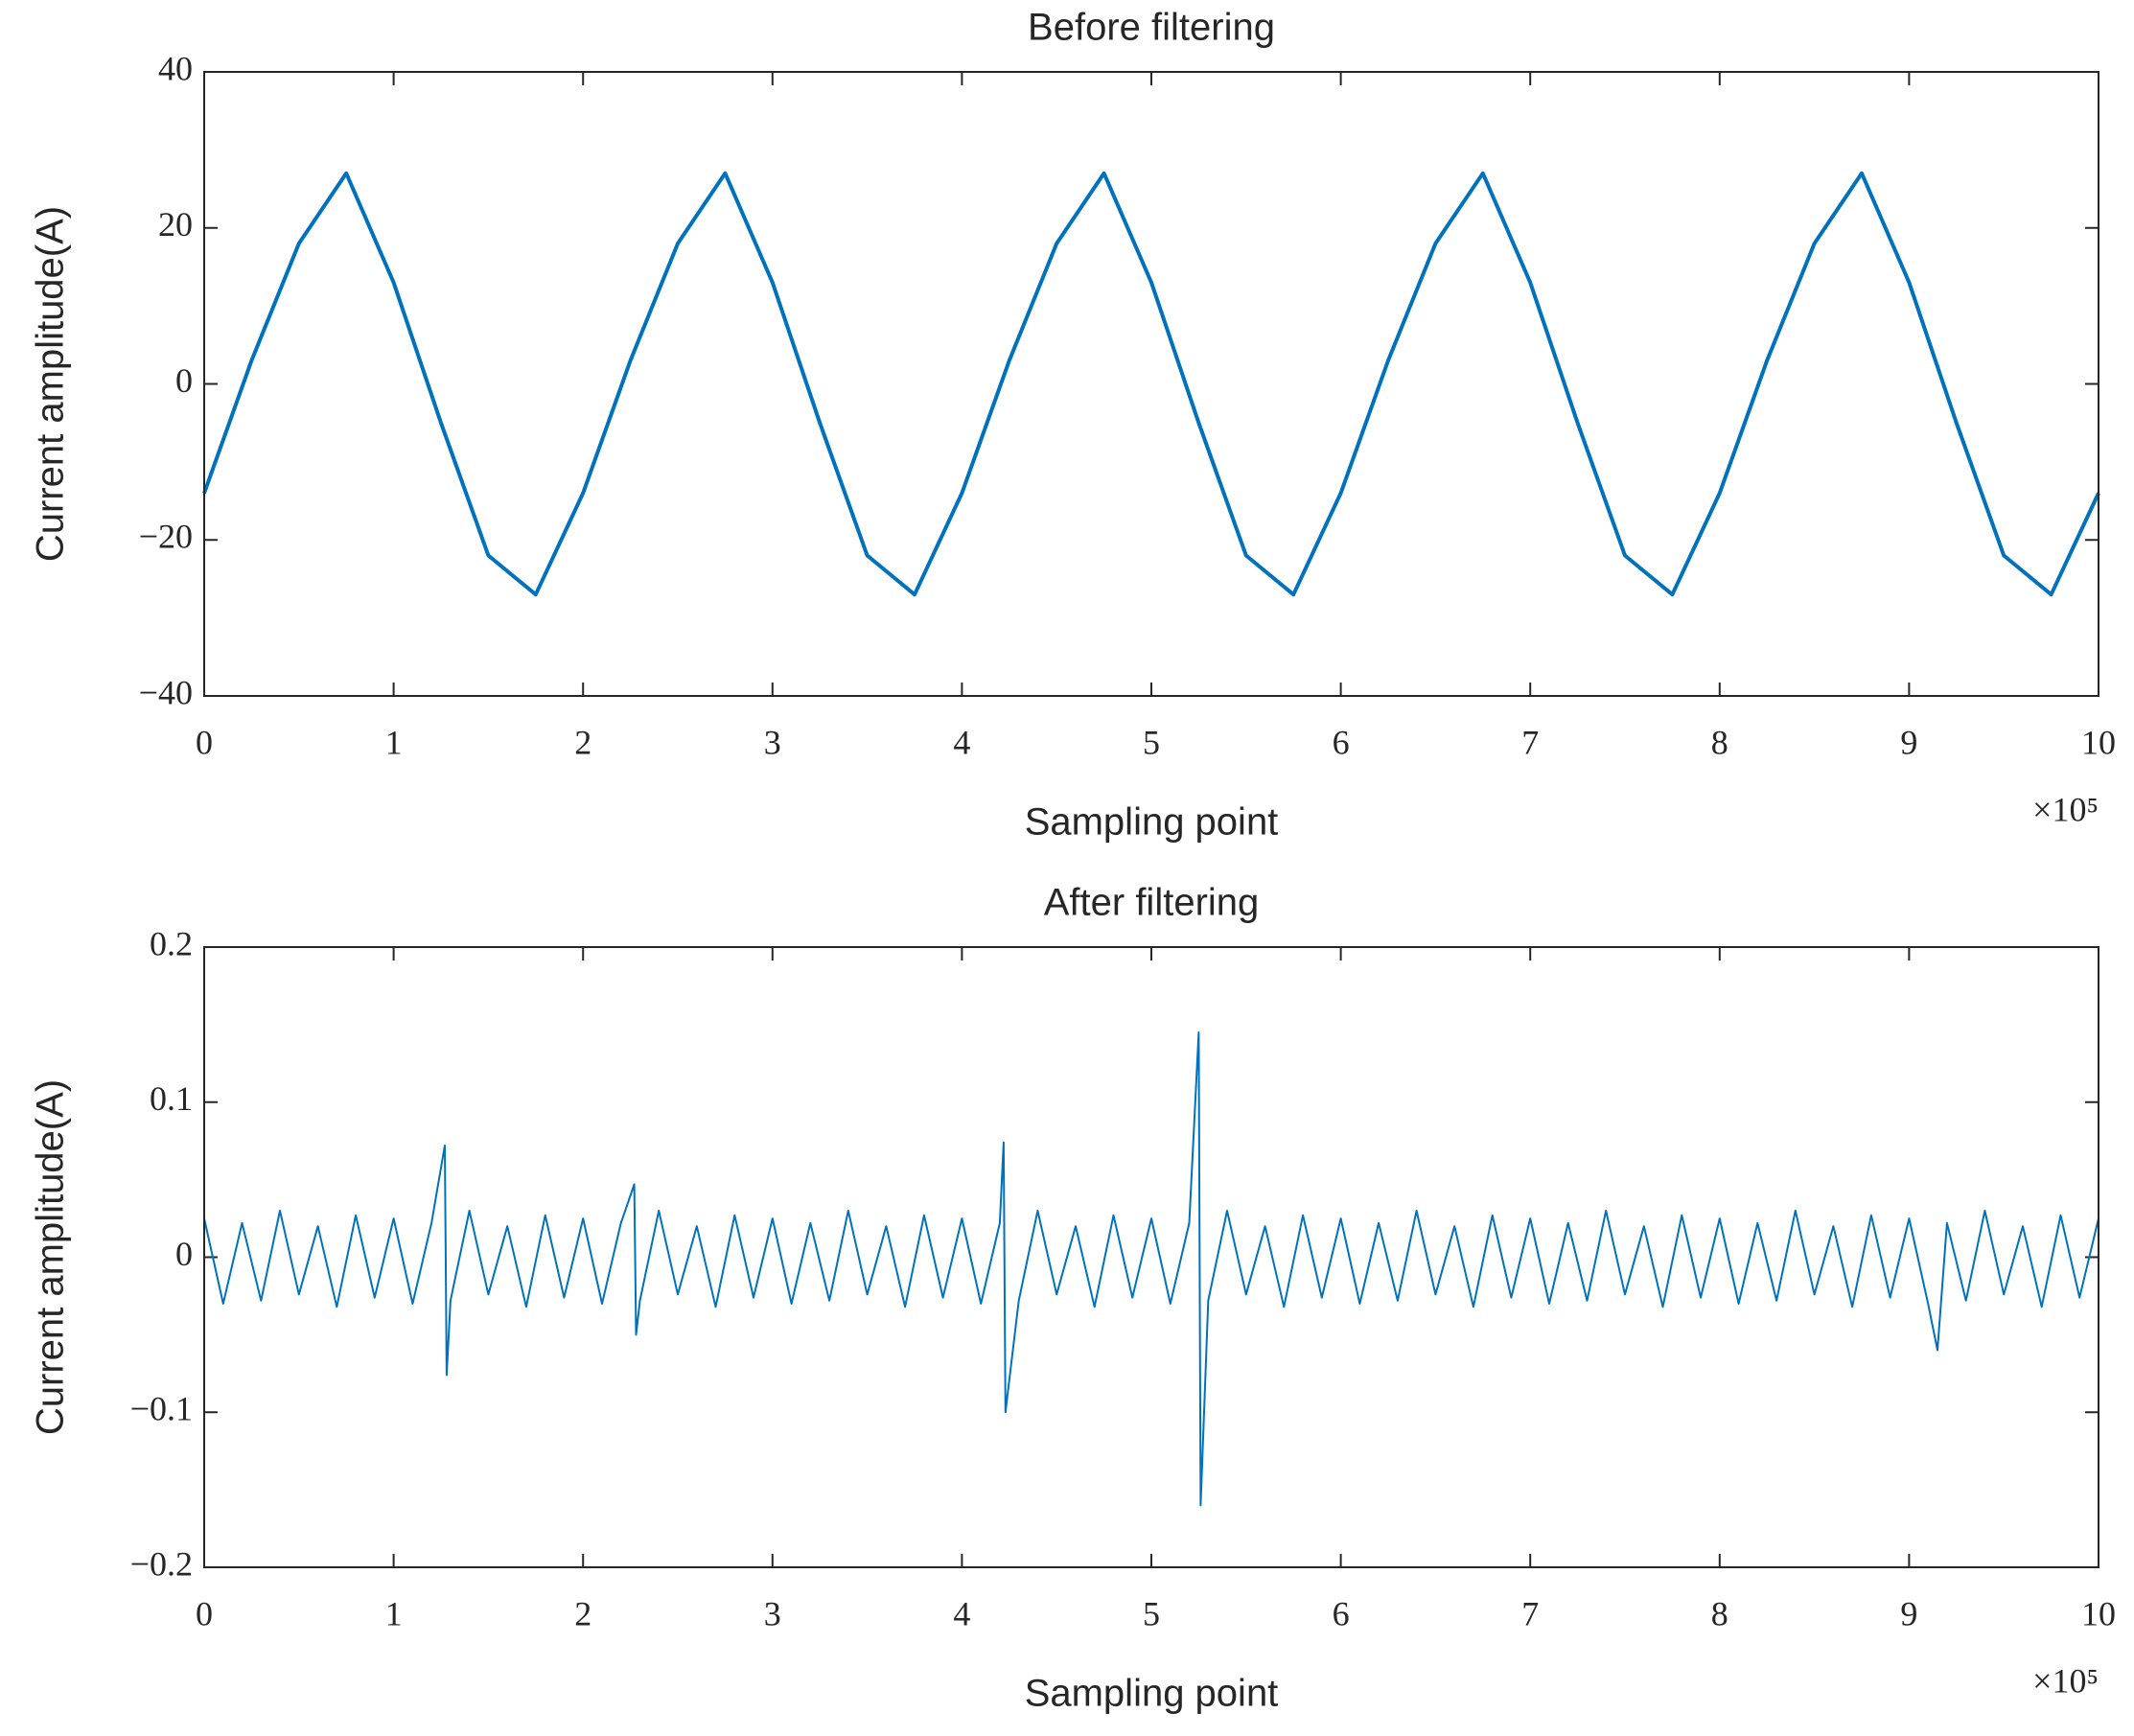 The height and width of the screenshot is (1736, 2134). Describe the element at coordinates (161, 1409) in the screenshot. I see `y-tick-label: −0.1` at that location.